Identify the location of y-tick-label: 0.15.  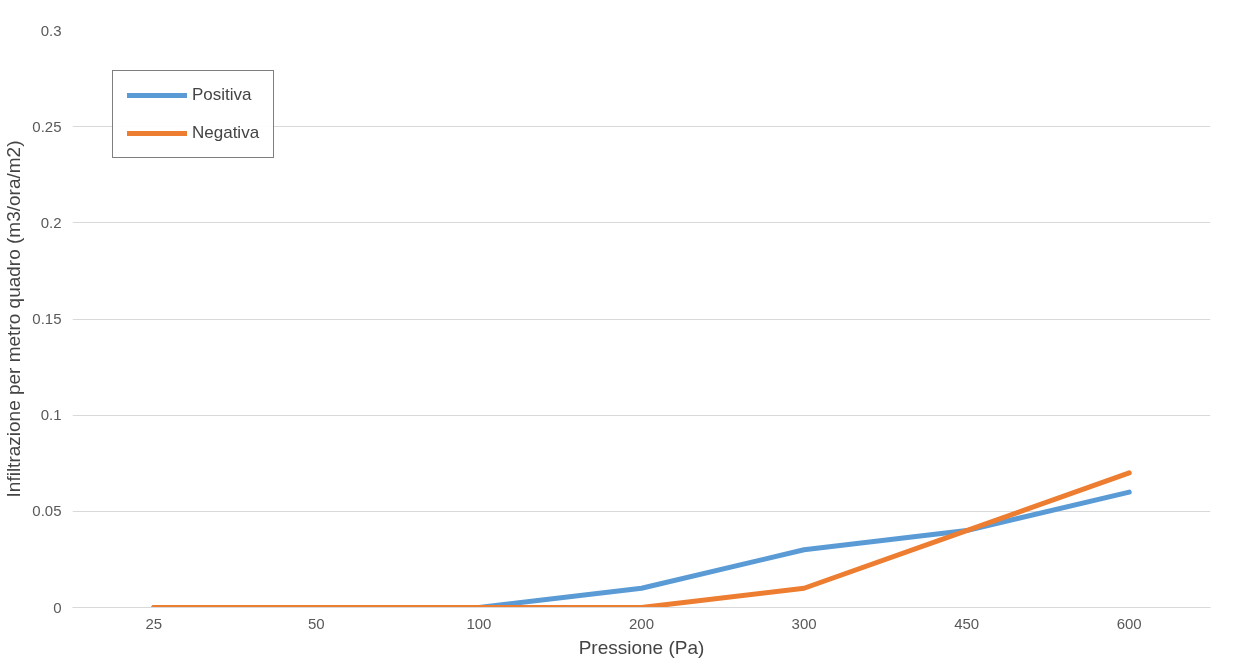
(47, 318).